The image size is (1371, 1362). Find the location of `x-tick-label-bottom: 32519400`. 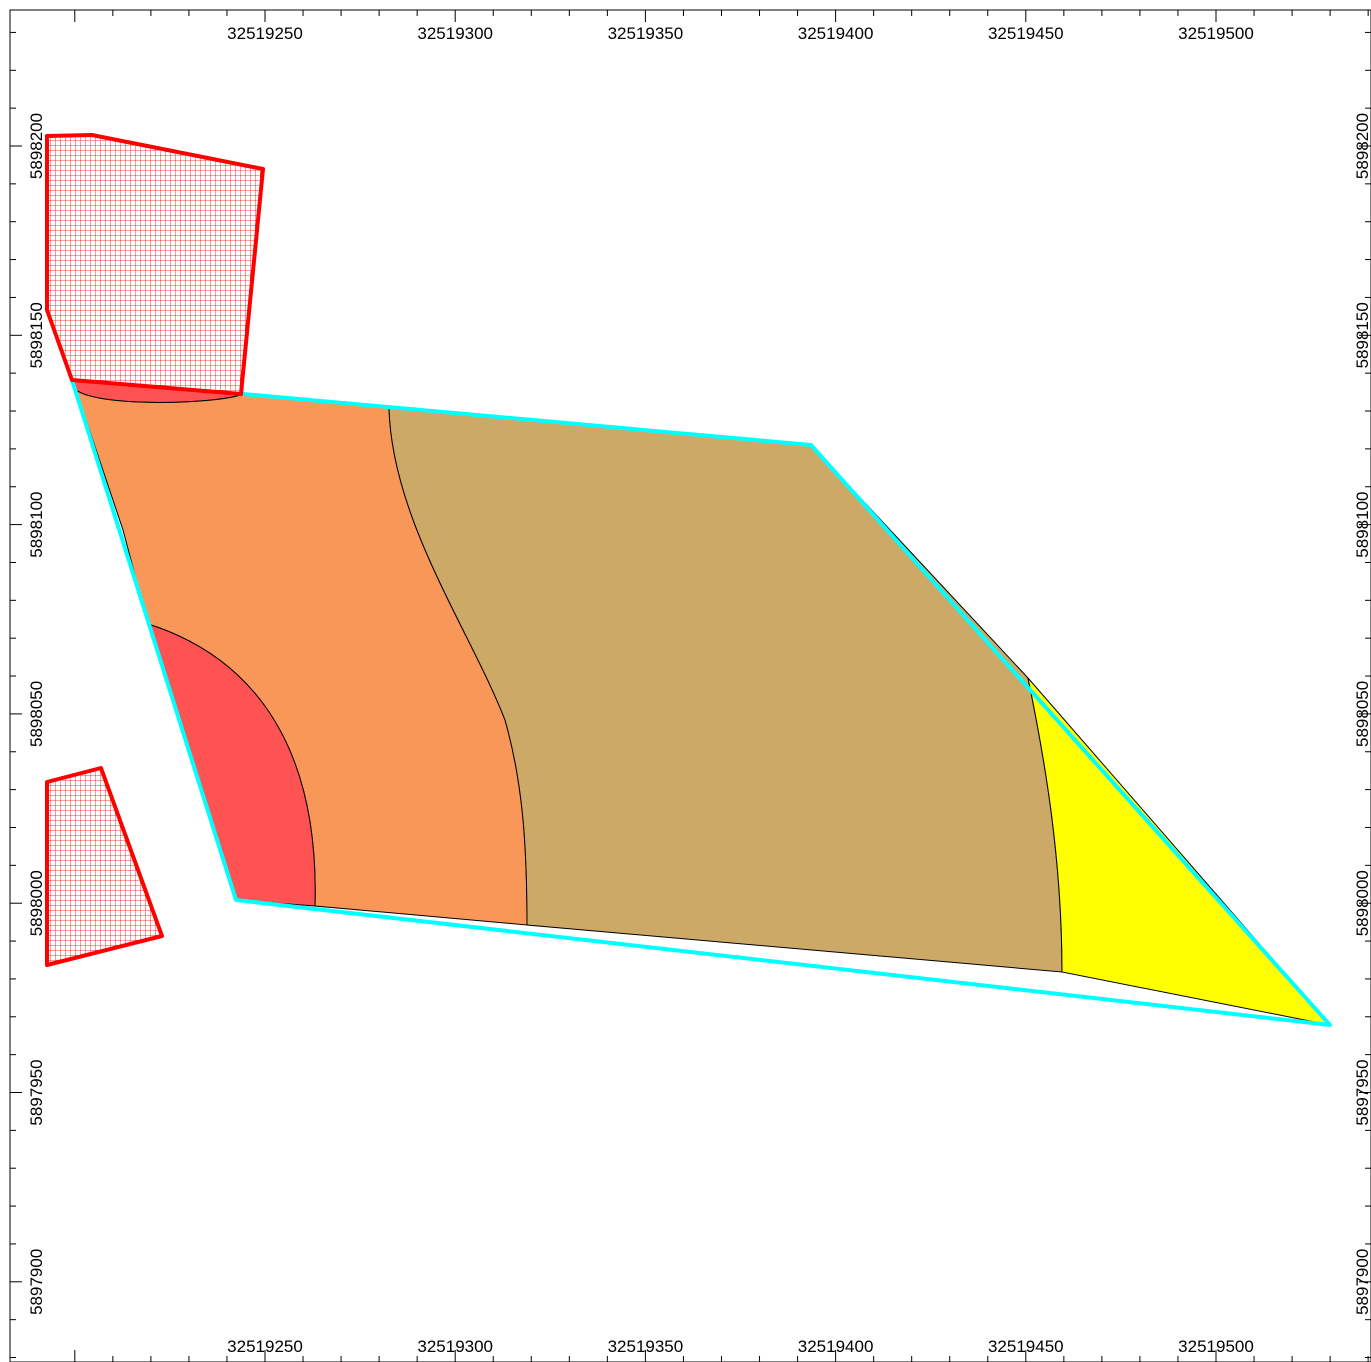

x-tick-label-bottom: 32519400 is located at coordinates (836, 1346).